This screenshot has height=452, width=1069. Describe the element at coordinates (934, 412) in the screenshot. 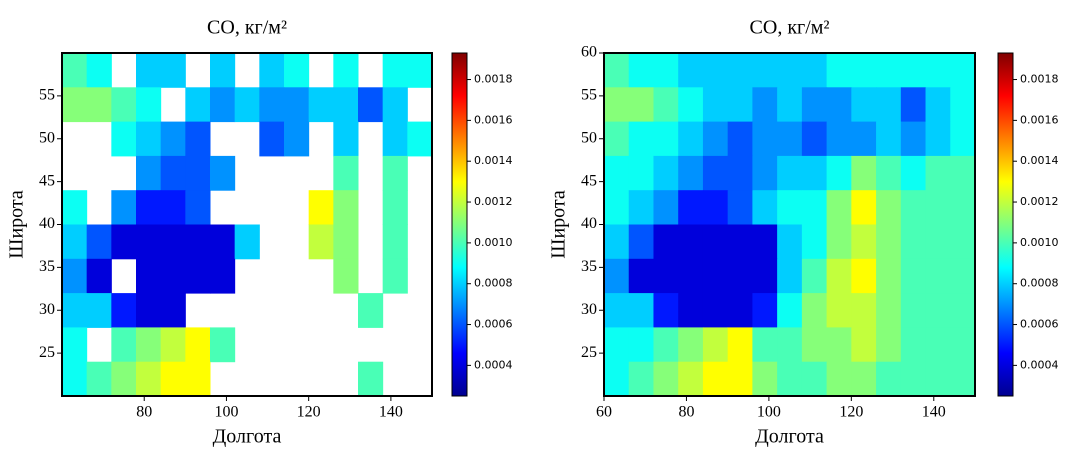

I see `x-tick-label: 140` at that location.